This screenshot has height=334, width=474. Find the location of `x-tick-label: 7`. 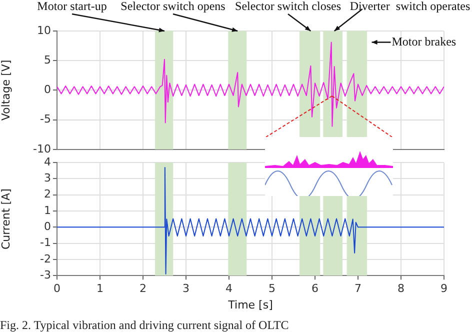

x-tick-label: 7 is located at coordinates (358, 289).